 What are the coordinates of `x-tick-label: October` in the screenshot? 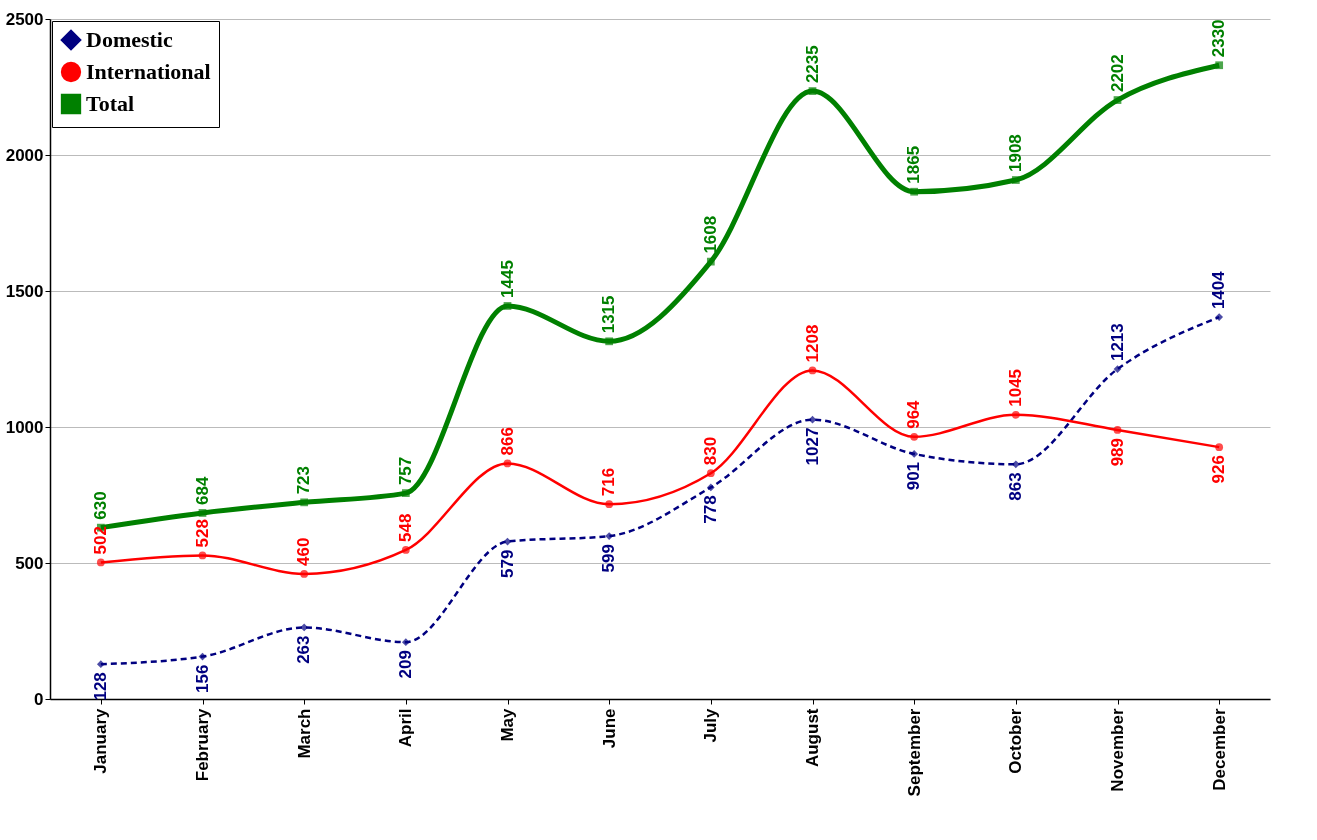 It's located at (1016, 741).